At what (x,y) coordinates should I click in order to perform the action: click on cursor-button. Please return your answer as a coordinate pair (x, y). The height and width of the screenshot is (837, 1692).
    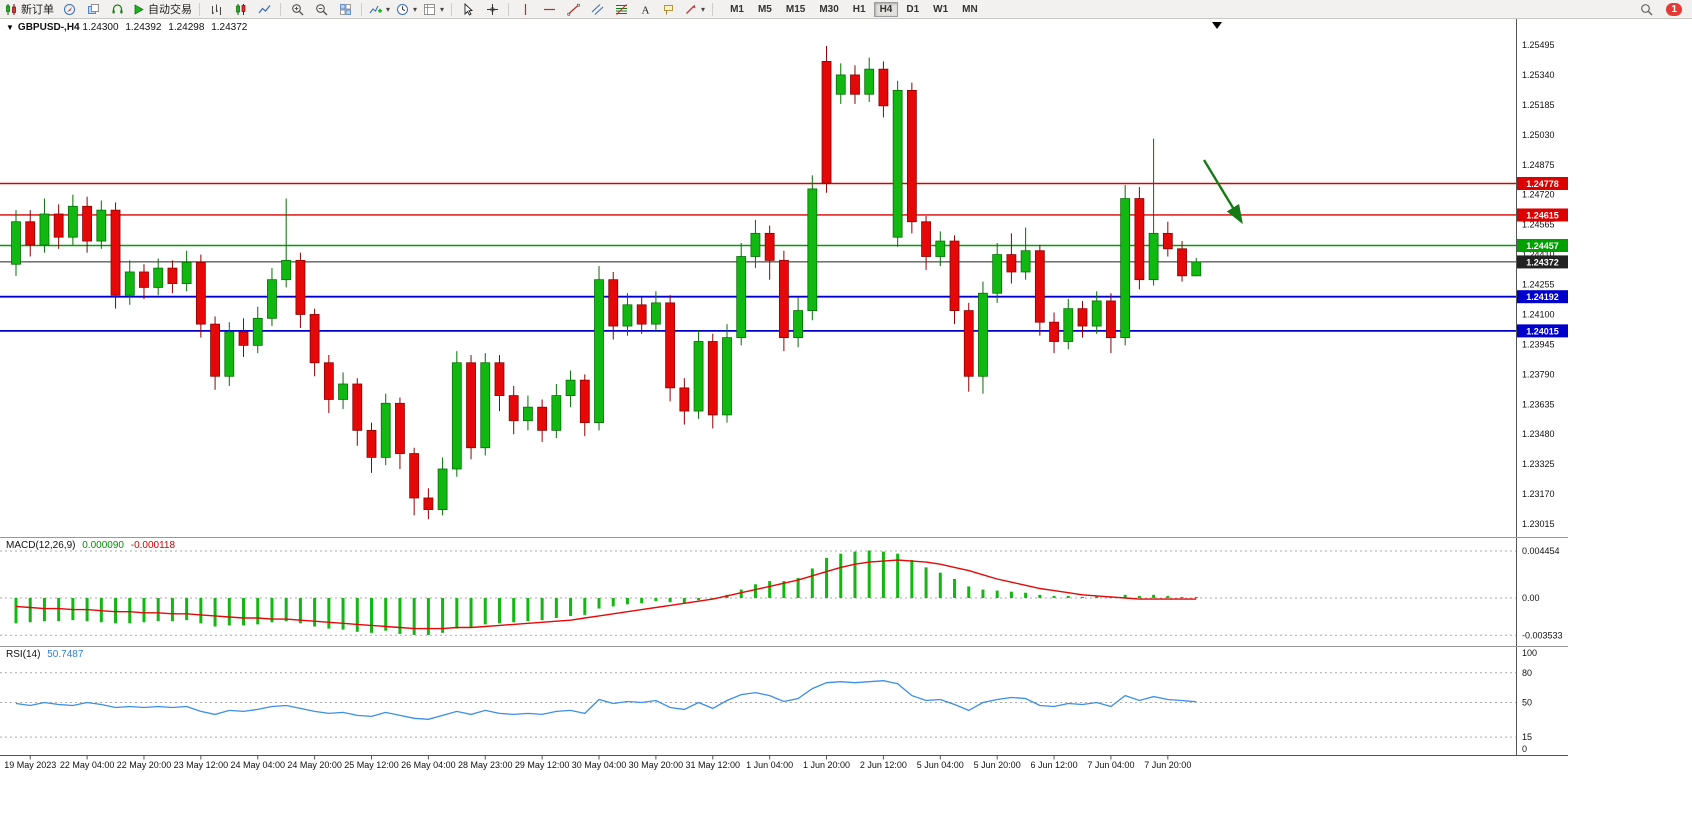
    Looking at the image, I should click on (468, 9).